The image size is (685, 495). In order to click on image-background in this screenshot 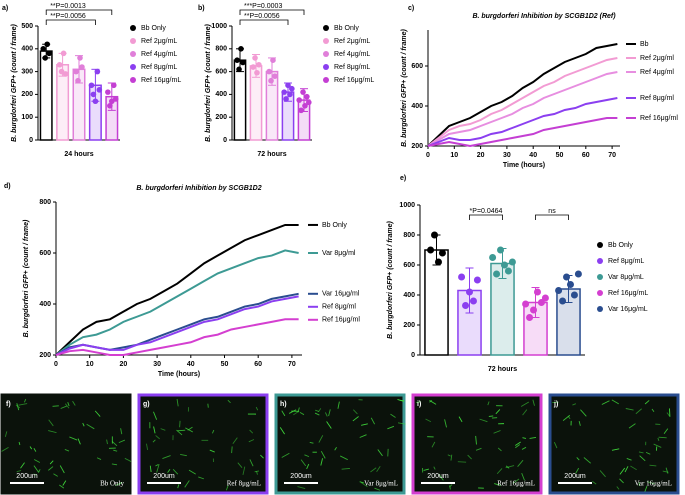, I will do `click(477, 444)`.